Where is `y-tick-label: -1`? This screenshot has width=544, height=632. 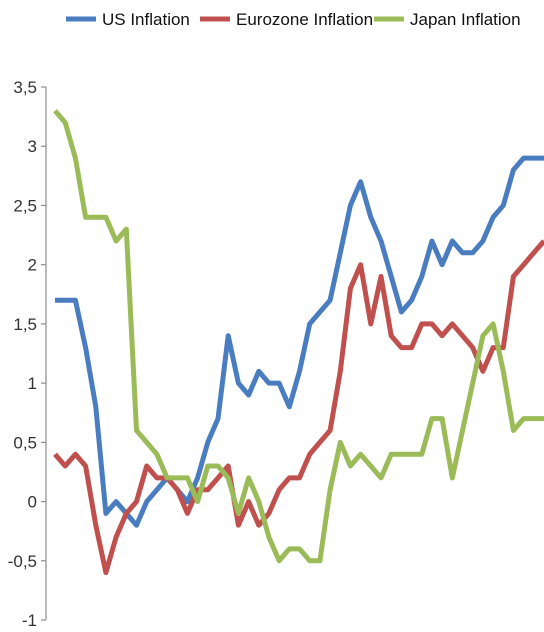 y-tick-label: -1 is located at coordinates (29, 620).